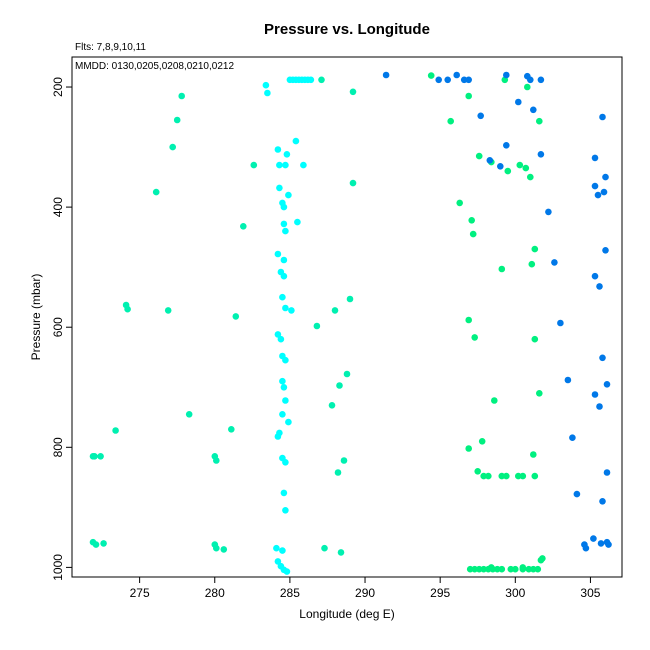 This screenshot has height=650, width=650. What do you see at coordinates (58, 327) in the screenshot?
I see `y-tick-label: 600` at bounding box center [58, 327].